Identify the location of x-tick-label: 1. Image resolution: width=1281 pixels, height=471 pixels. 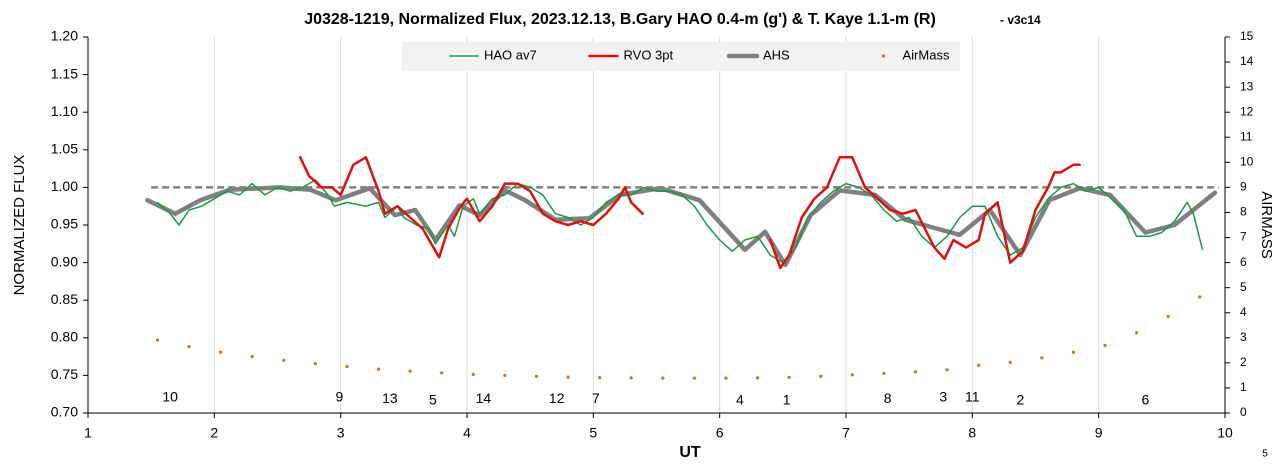
(88, 433).